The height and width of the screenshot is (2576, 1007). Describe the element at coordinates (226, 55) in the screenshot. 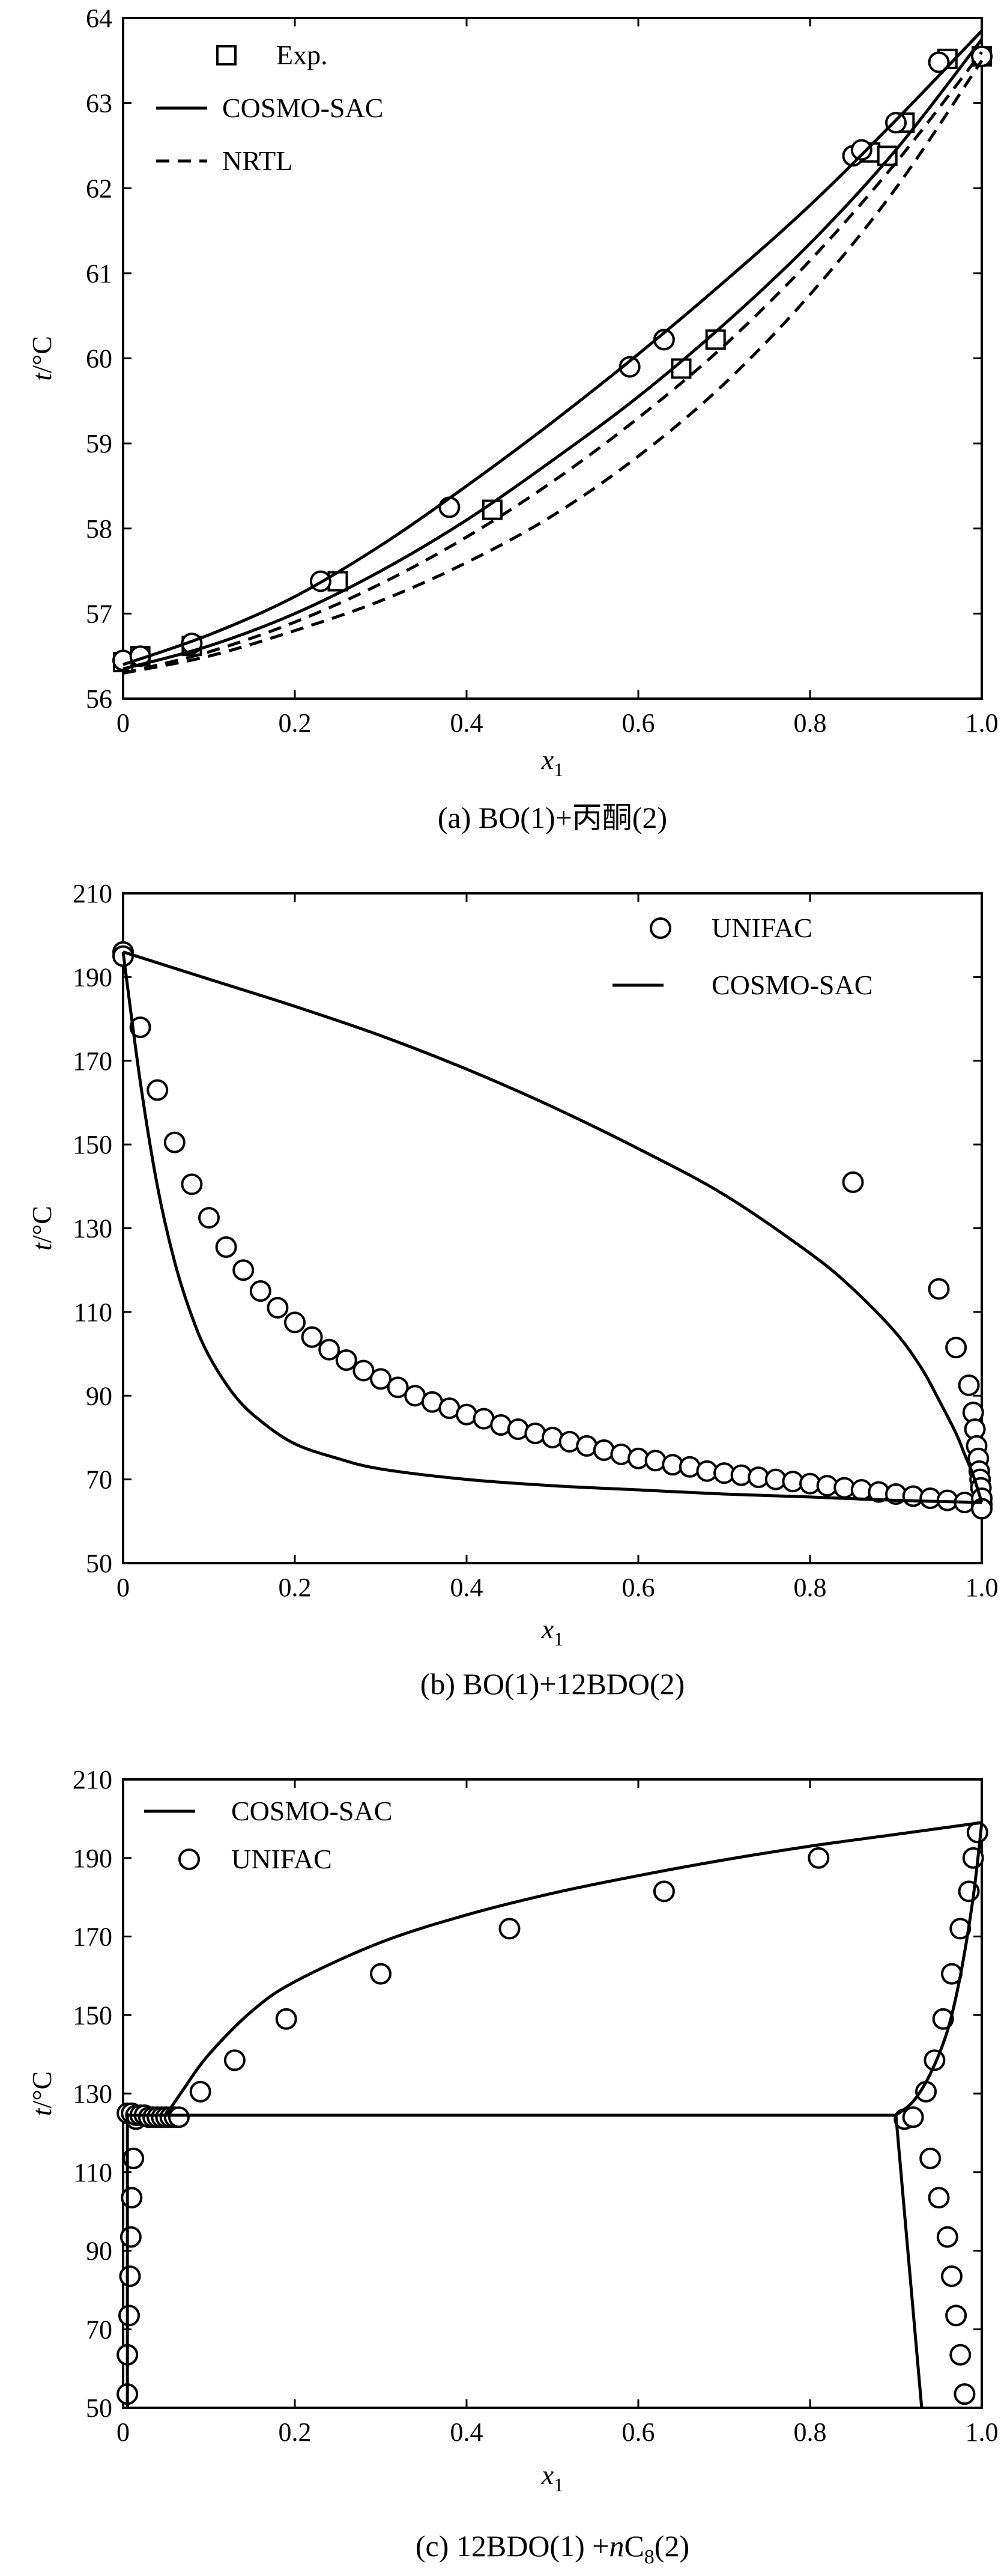

I see `legend-marker-square` at that location.